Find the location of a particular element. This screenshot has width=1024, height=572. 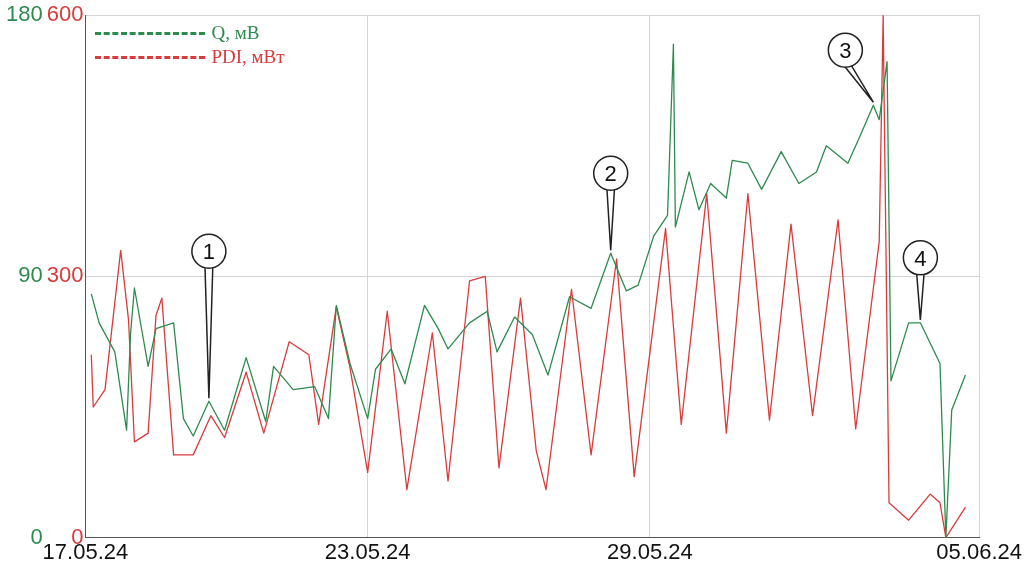

y-tick-label: 0 is located at coordinates (36, 536).